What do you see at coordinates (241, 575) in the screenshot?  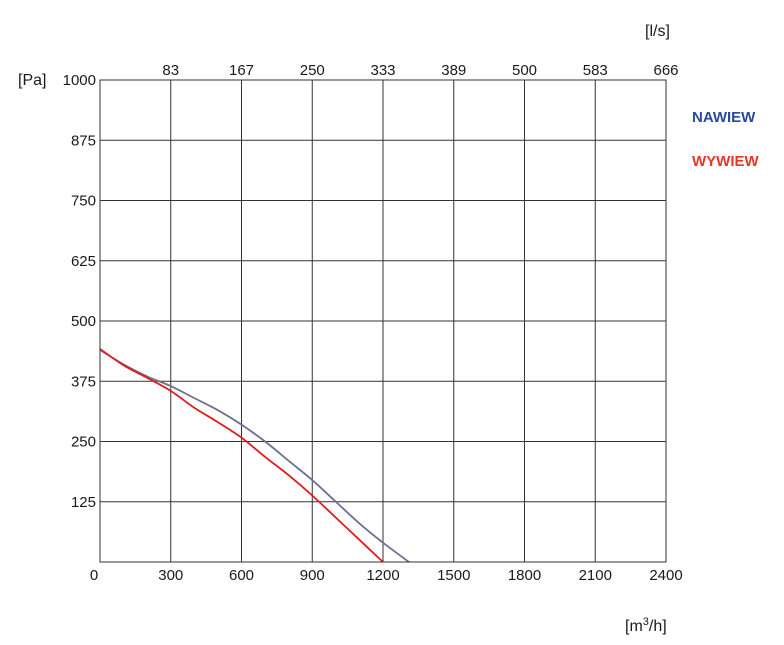 I see `x-tick-label-bottom: 600` at bounding box center [241, 575].